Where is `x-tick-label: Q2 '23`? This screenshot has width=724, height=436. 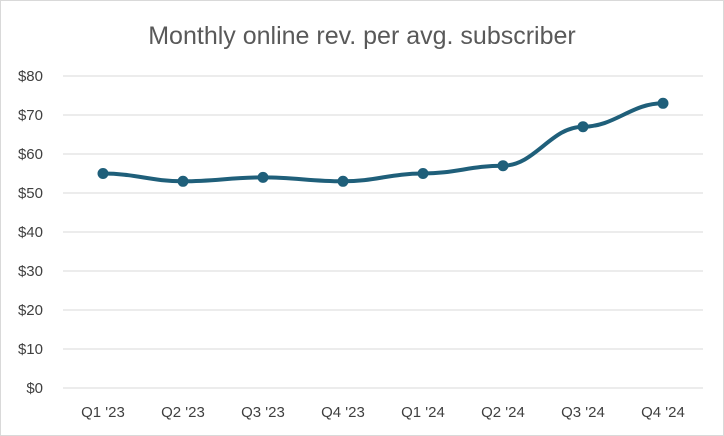
x-tick-label: Q2 '23 is located at coordinates (183, 412).